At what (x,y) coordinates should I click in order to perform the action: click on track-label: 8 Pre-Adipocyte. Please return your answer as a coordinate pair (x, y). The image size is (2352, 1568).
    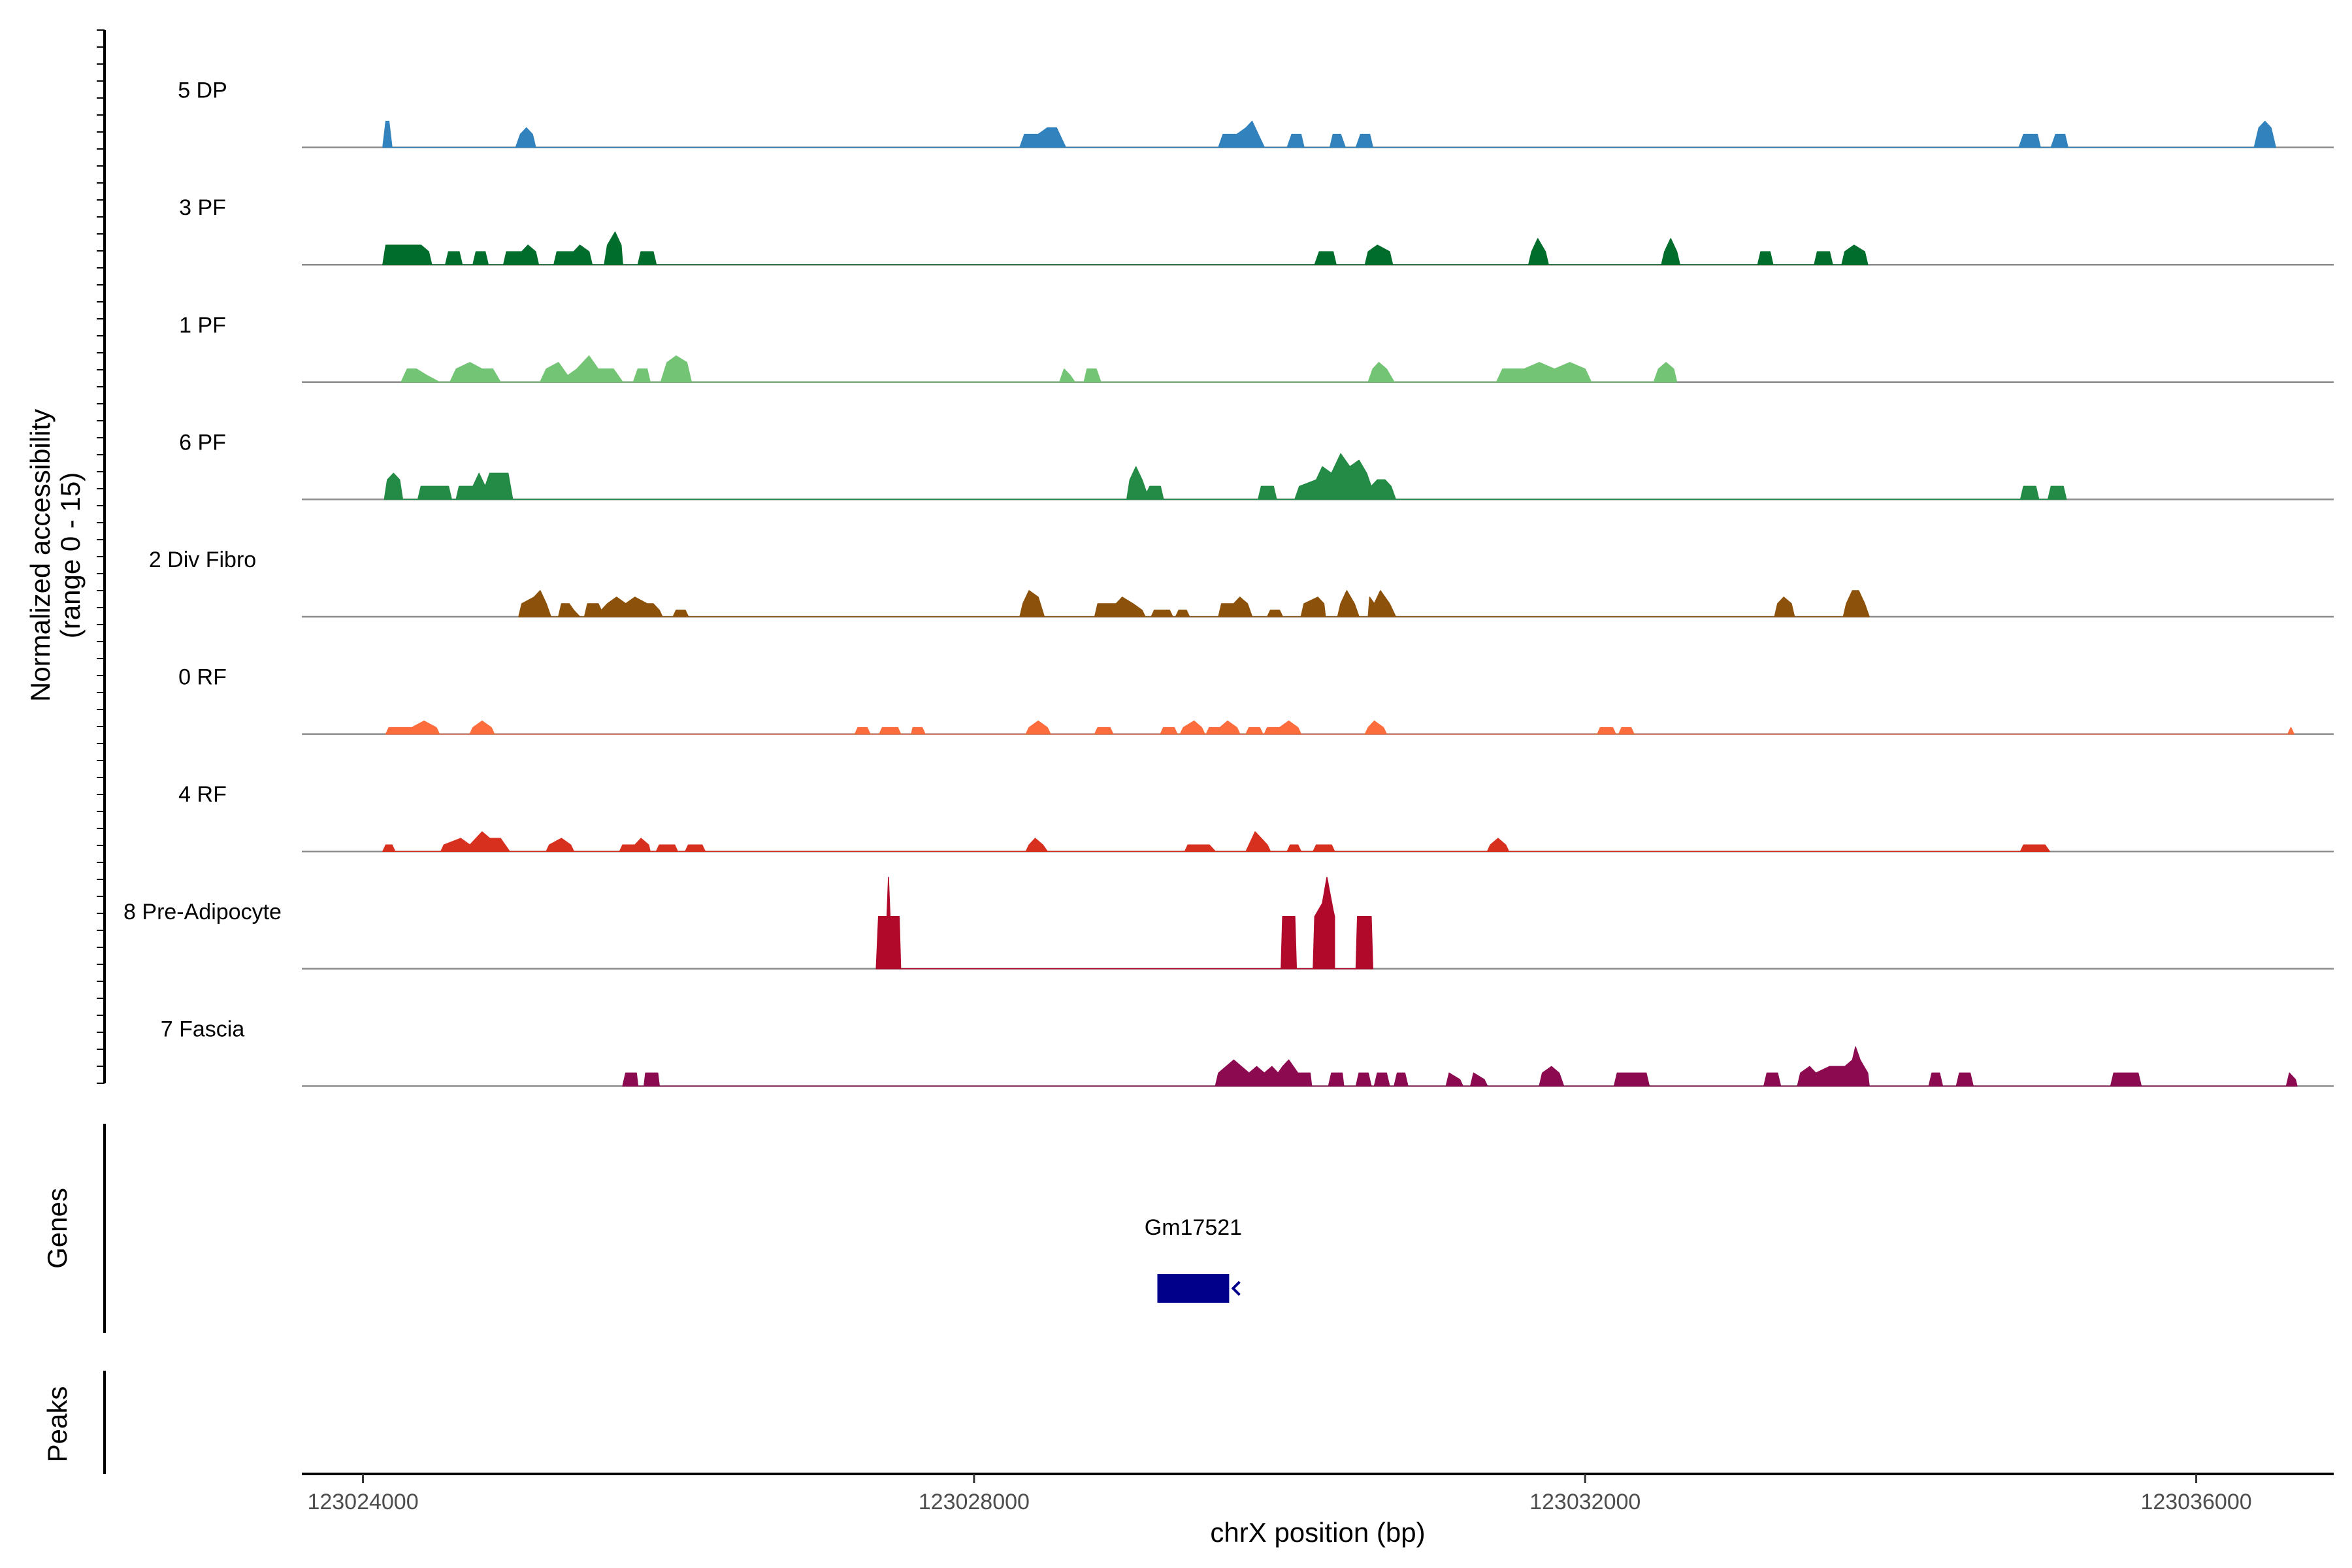
    Looking at the image, I should click on (202, 912).